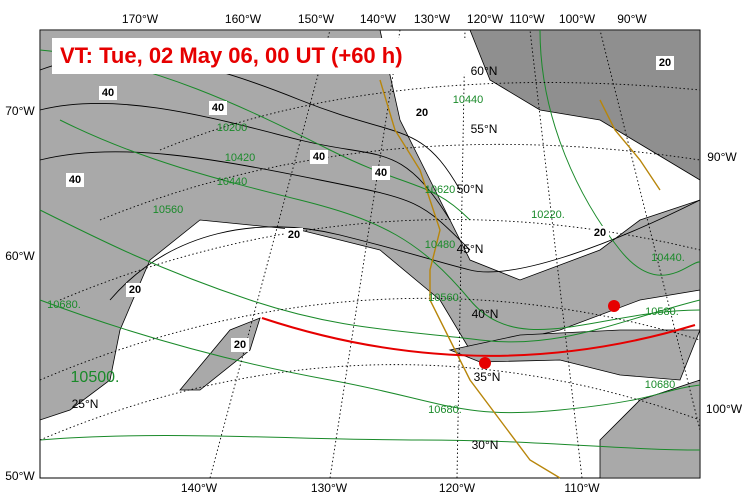 The height and width of the screenshot is (502, 750). I want to click on contour-label: 10480, so click(440, 245).